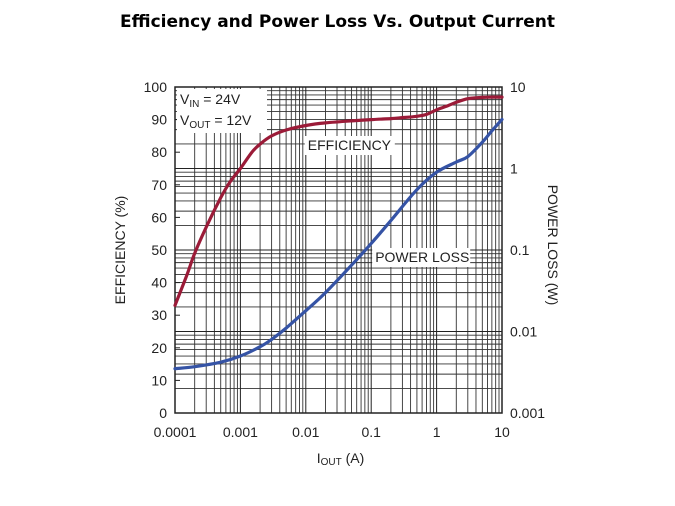  I want to click on x-axis-tick-labels: 0.0001 0.001 0.01 0.1 1 10, so click(332, 432).